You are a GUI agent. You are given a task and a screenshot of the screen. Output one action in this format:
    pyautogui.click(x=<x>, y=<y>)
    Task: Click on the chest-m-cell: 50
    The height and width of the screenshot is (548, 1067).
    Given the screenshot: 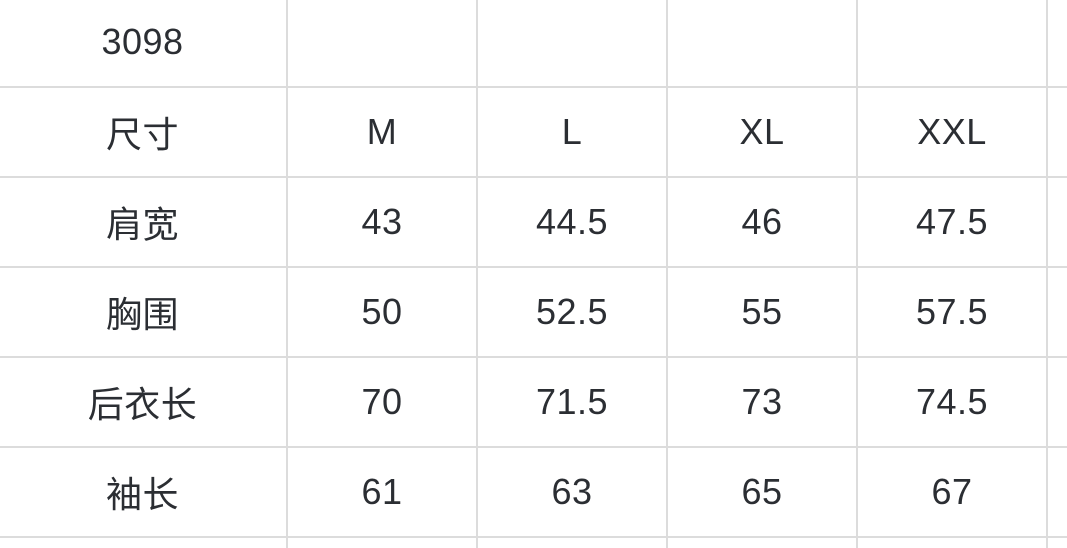 What is the action you would take?
    pyautogui.click(x=382, y=312)
    